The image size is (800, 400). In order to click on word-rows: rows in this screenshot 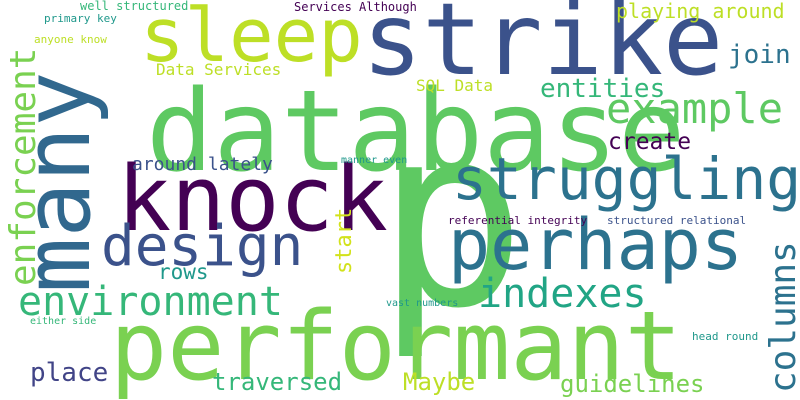, I will do `click(183, 272)`.